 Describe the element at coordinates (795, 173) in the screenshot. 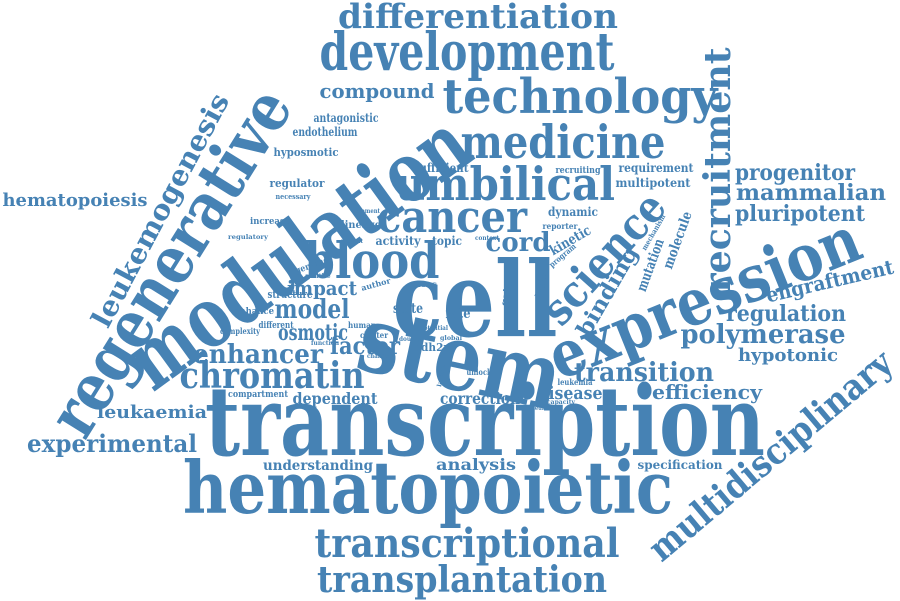

I see `word-progenitor: progenitor` at that location.